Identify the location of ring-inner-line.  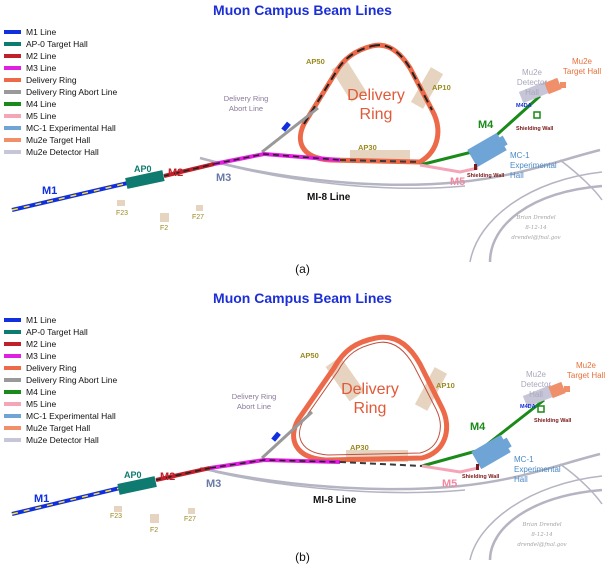
(370, 398).